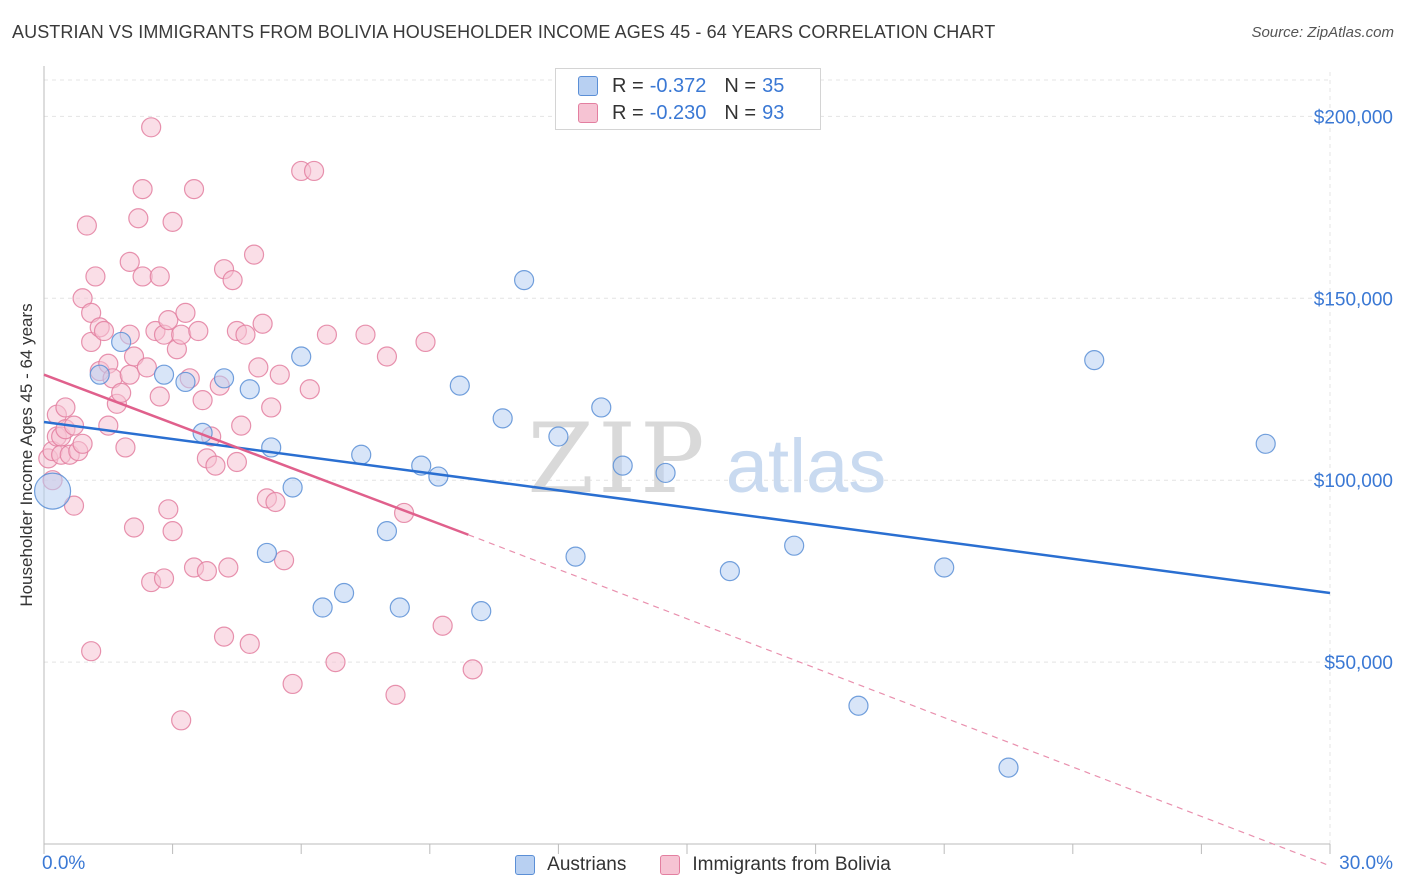 The image size is (1406, 892). What do you see at coordinates (678, 85) in the screenshot?
I see `legend-r-value: -0.372` at bounding box center [678, 85].